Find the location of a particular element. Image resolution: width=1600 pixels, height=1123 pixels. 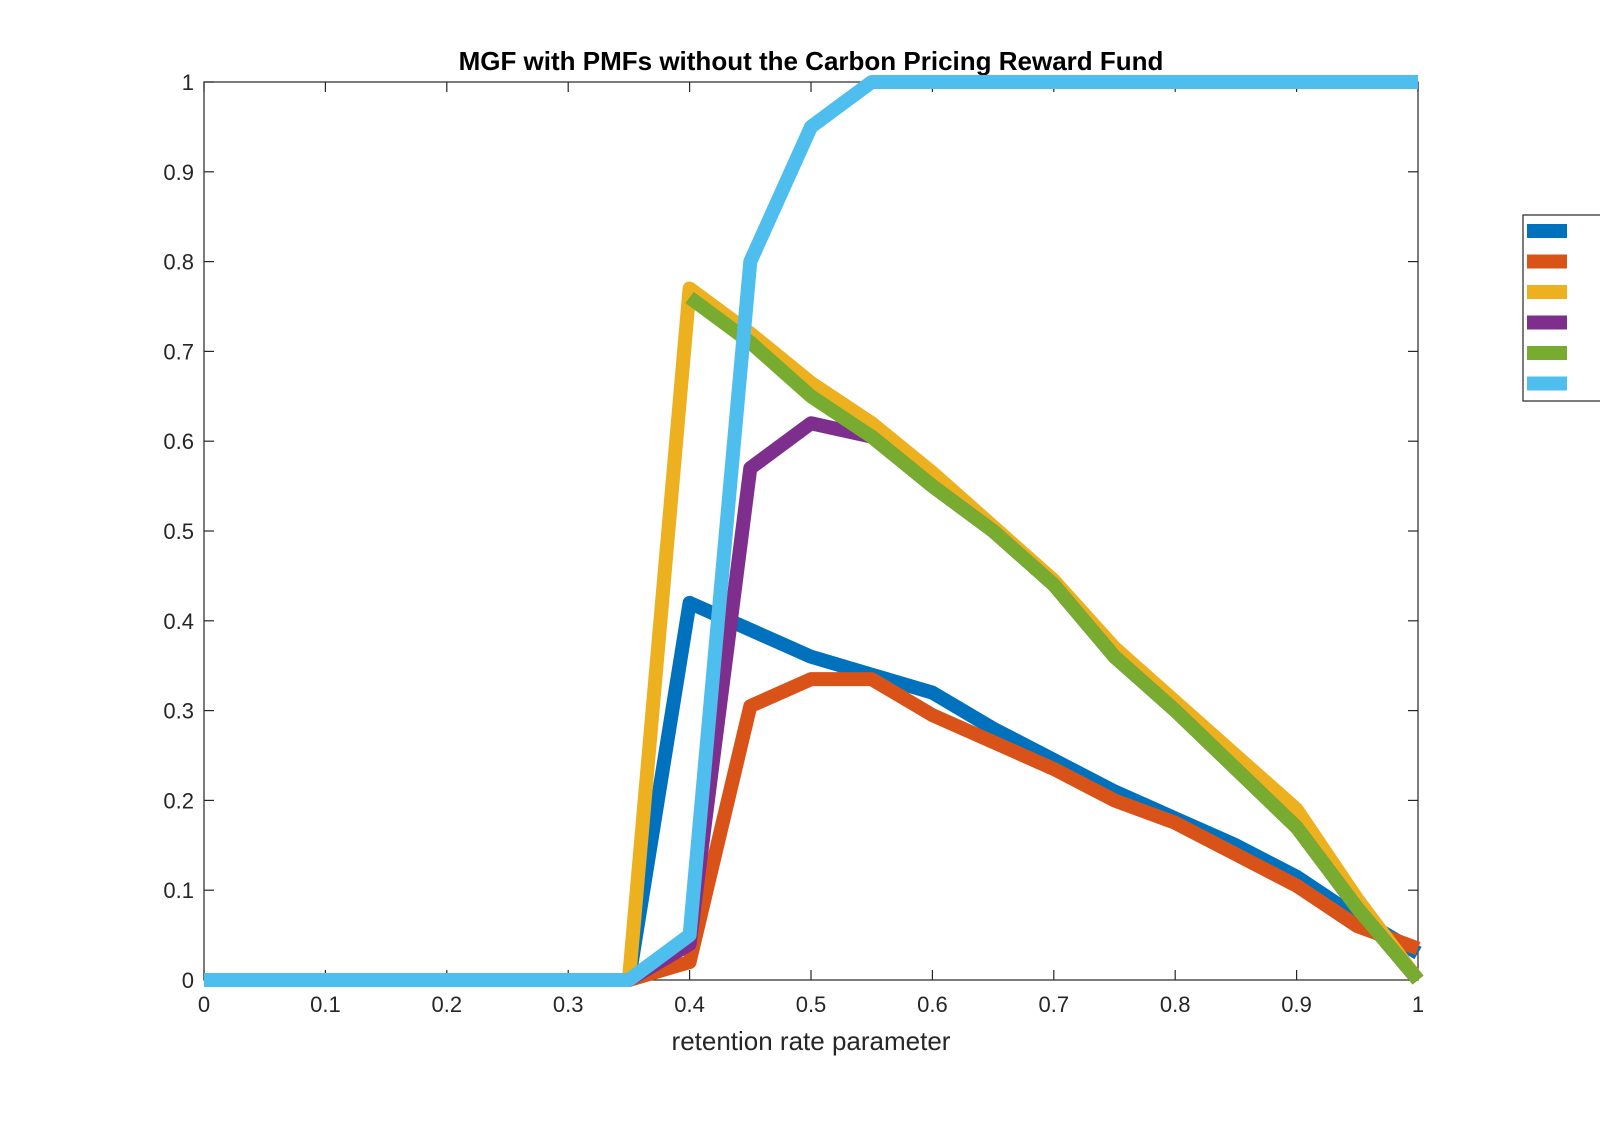

x-tick-label: 1 is located at coordinates (1418, 1004).